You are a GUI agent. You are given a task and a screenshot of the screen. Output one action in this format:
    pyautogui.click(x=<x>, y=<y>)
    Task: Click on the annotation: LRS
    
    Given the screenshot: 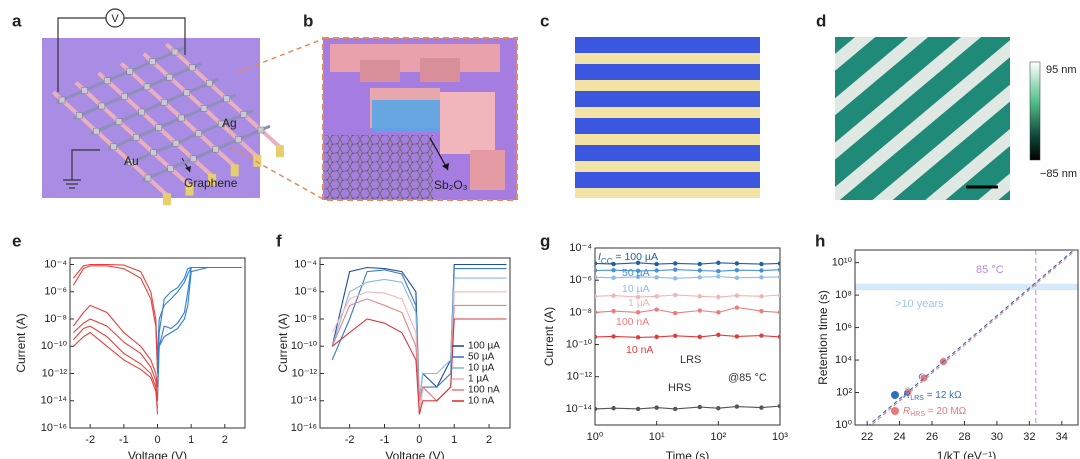 What is the action you would take?
    pyautogui.click(x=690, y=360)
    